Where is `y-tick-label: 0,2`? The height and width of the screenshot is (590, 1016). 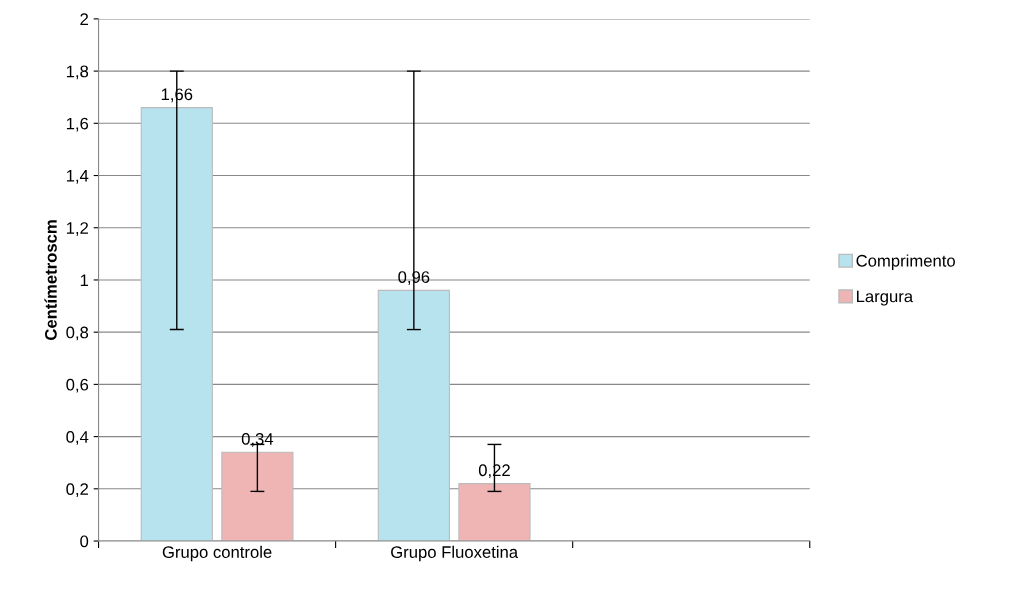 y-tick-label: 0,2 is located at coordinates (77, 490).